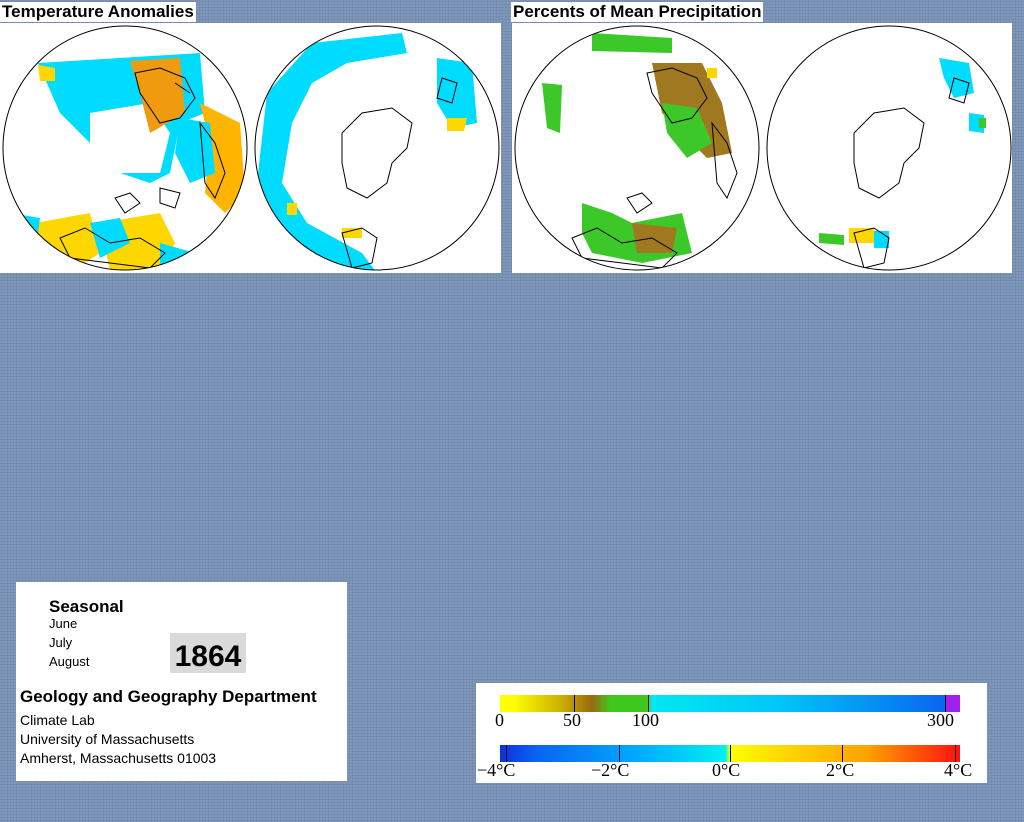 The width and height of the screenshot is (1024, 822). I want to click on temperature-label-4: 4°C, so click(958, 770).